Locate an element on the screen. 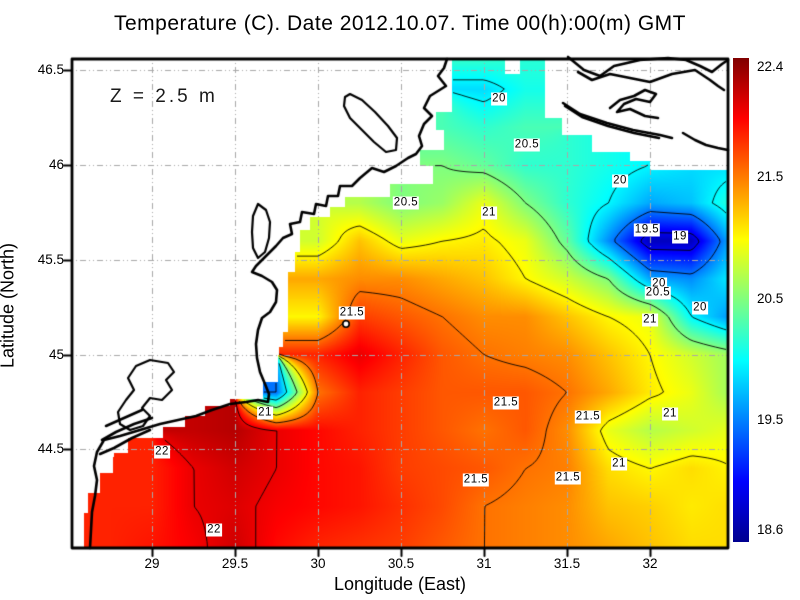 The image size is (800, 600). x-tick-label: 32 is located at coordinates (650, 563).